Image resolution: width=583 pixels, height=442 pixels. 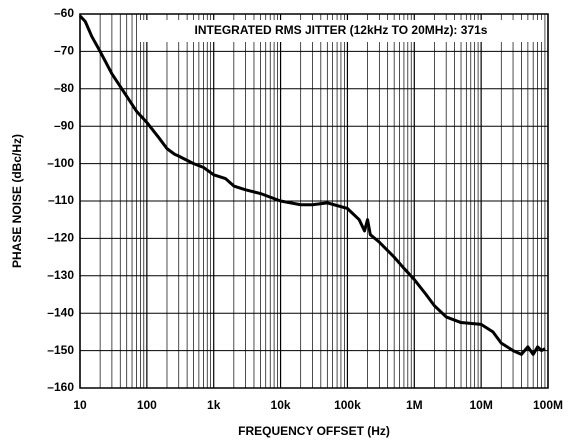 I want to click on x-tick-label: 1M, so click(x=414, y=405).